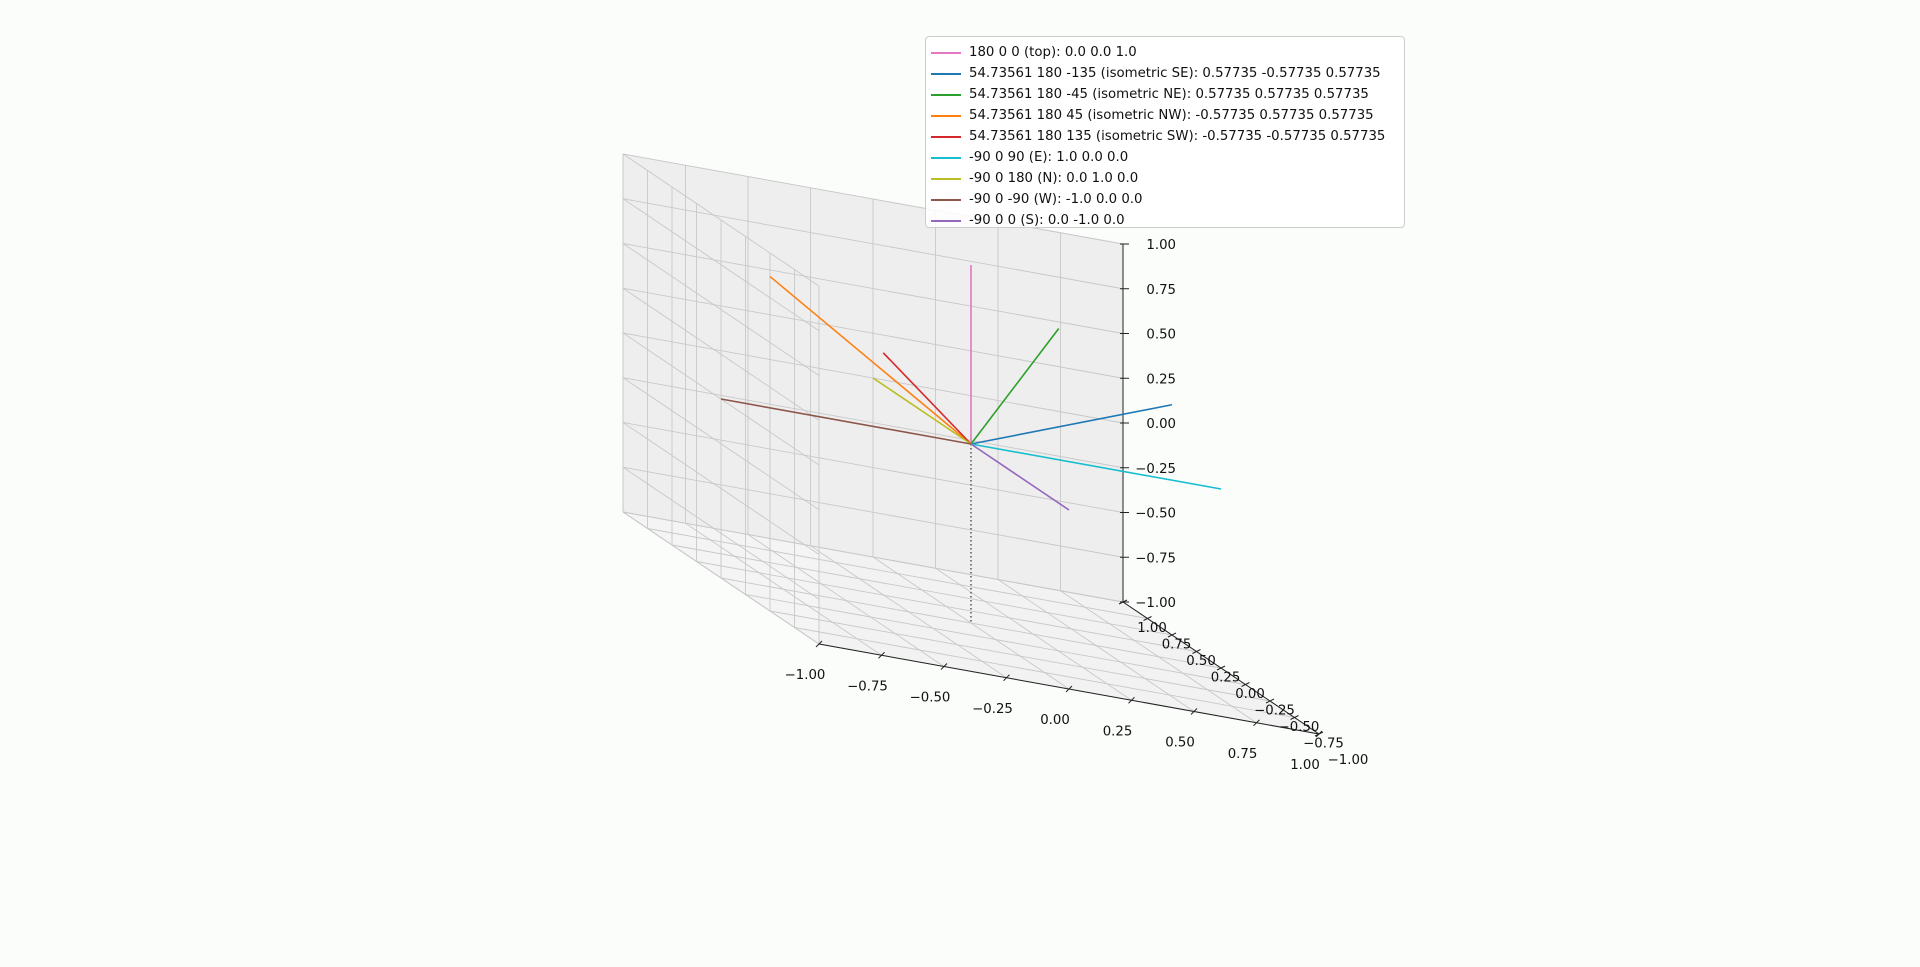 The height and width of the screenshot is (967, 1920). What do you see at coordinates (1201, 661) in the screenshot?
I see `y-tick-label: 0.50` at bounding box center [1201, 661].